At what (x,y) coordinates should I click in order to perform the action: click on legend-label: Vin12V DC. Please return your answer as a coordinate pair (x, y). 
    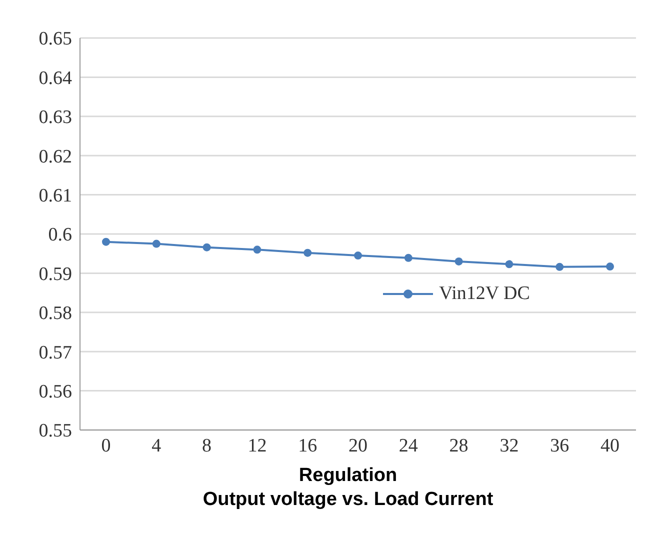
    Looking at the image, I should click on (484, 294).